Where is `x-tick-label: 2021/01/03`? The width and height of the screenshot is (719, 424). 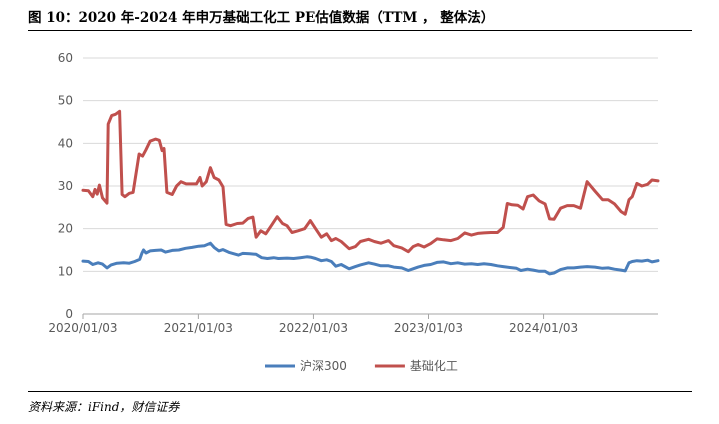 x-tick-label: 2021/01/03 is located at coordinates (198, 328).